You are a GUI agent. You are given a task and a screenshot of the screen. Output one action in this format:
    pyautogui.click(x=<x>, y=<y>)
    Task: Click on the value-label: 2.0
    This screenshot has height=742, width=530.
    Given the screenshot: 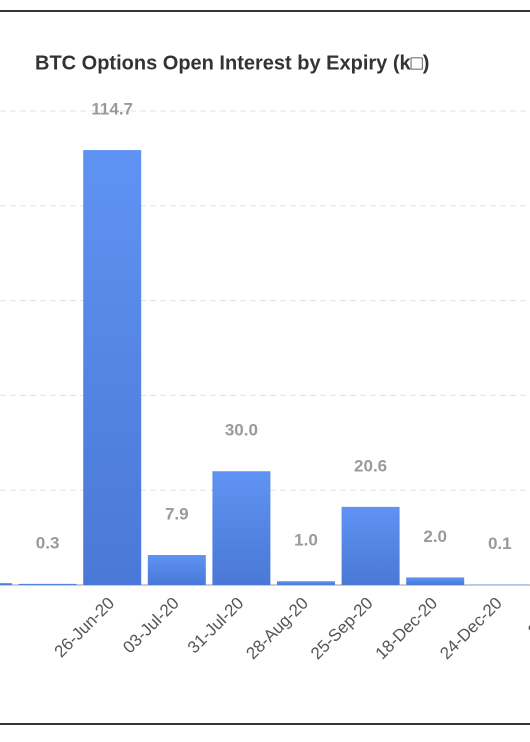 What is the action you would take?
    pyautogui.click(x=435, y=536)
    